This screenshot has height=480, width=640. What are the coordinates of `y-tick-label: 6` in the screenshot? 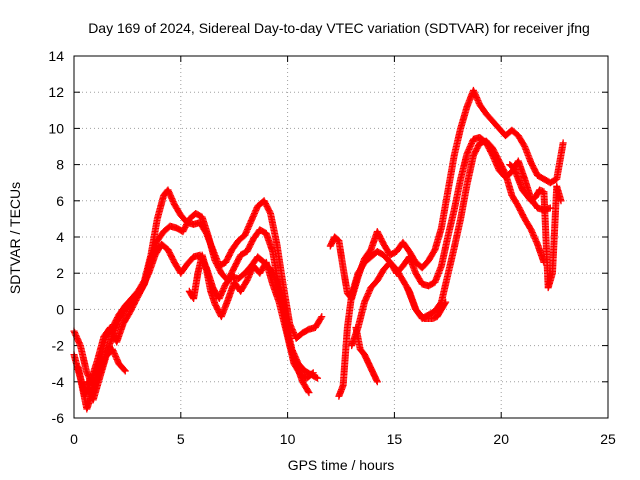 It's located at (60, 201).